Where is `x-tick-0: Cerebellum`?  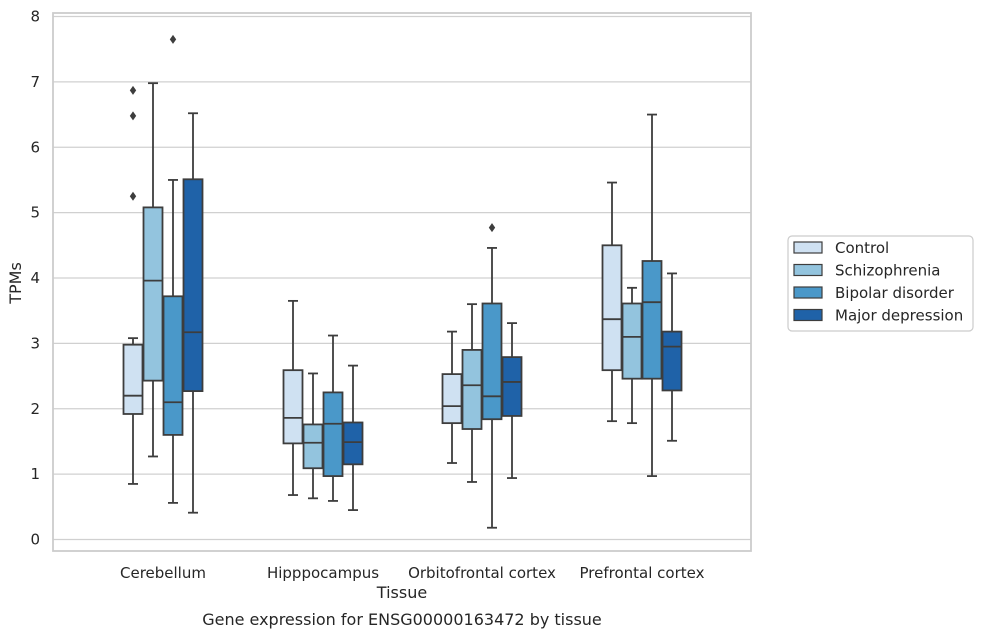
x-tick-0: Cerebellum is located at coordinates (163, 573).